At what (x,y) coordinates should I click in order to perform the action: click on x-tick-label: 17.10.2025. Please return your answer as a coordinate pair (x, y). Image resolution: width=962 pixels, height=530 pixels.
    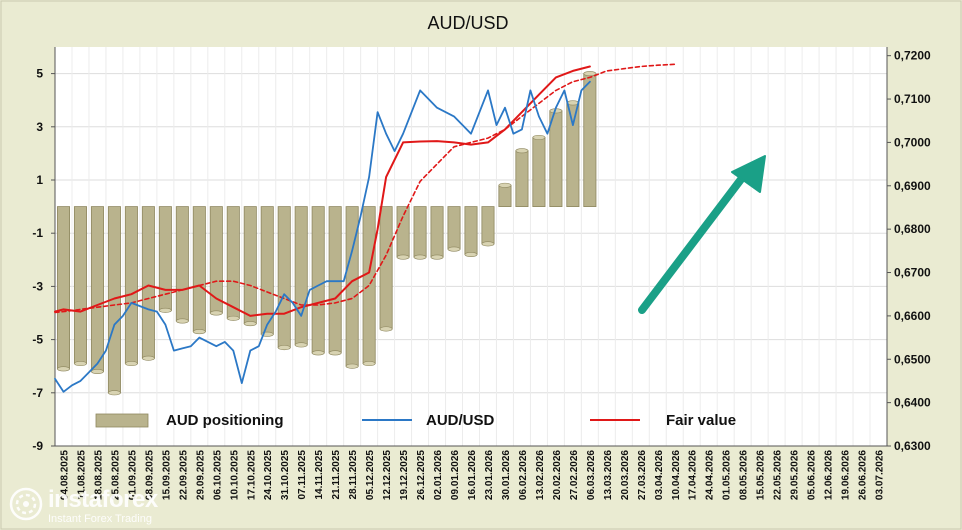
    Looking at the image, I should click on (251, 475).